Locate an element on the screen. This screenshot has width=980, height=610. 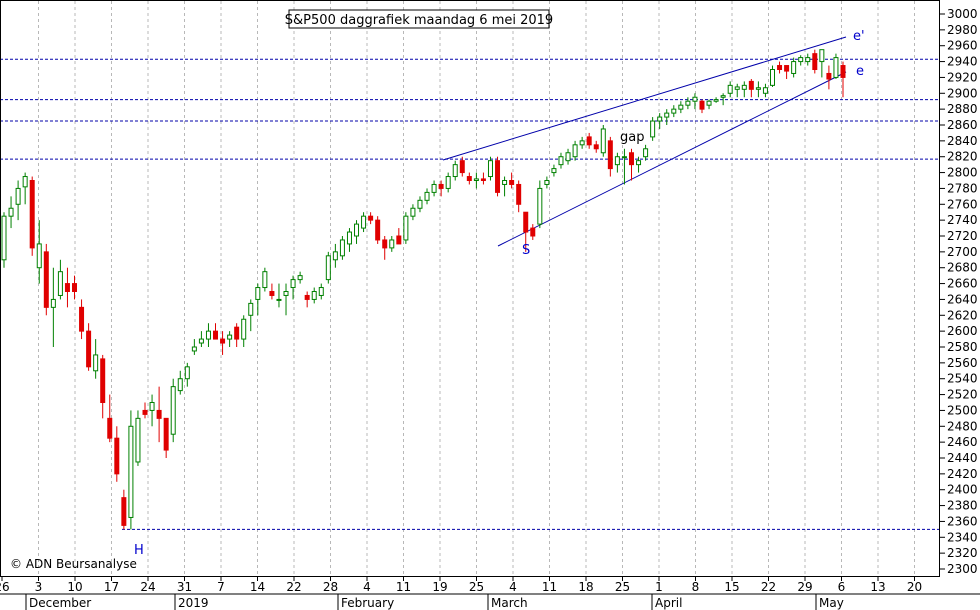
y-tick-label: 2620 is located at coordinates (962, 315).